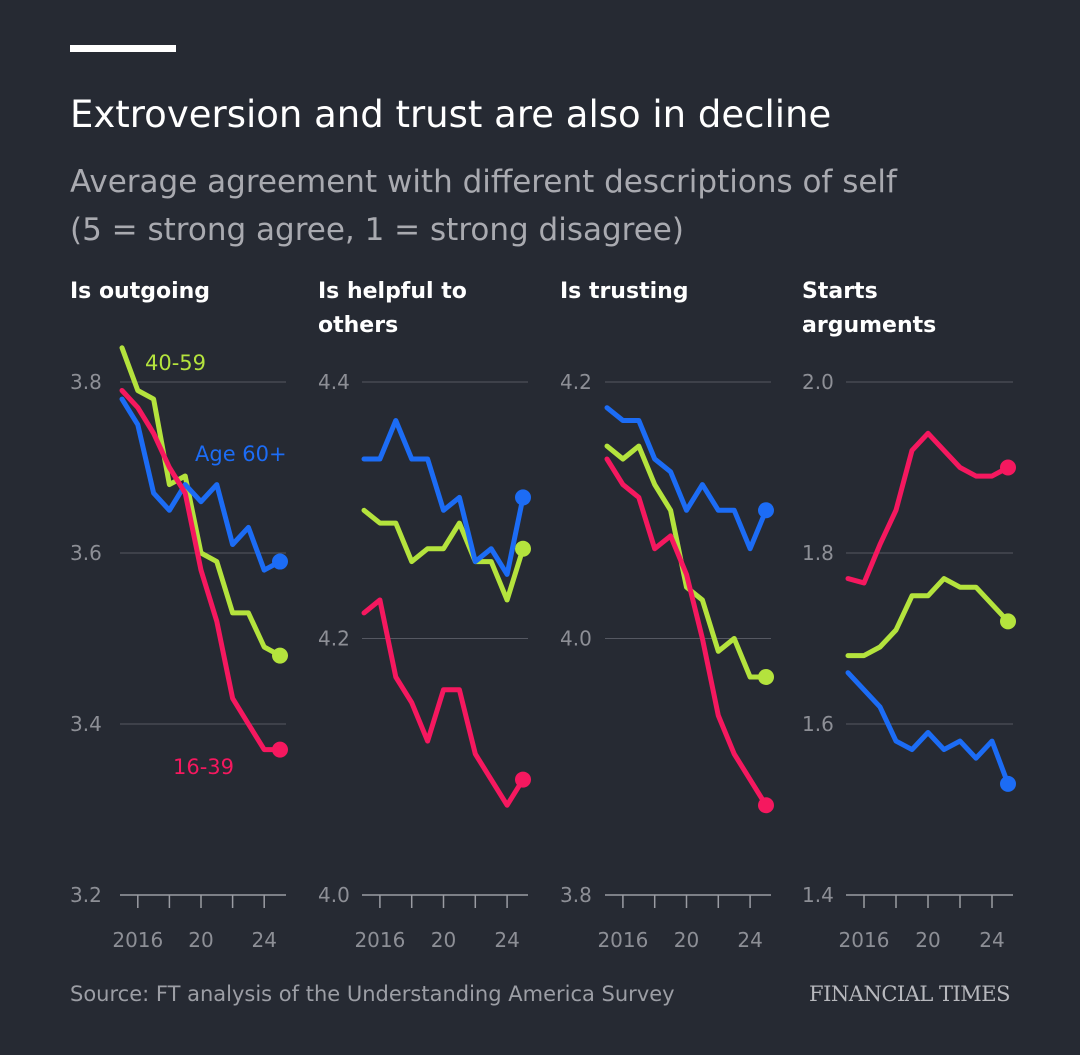  What do you see at coordinates (123, 48) in the screenshot?
I see `title-accent-bar` at bounding box center [123, 48].